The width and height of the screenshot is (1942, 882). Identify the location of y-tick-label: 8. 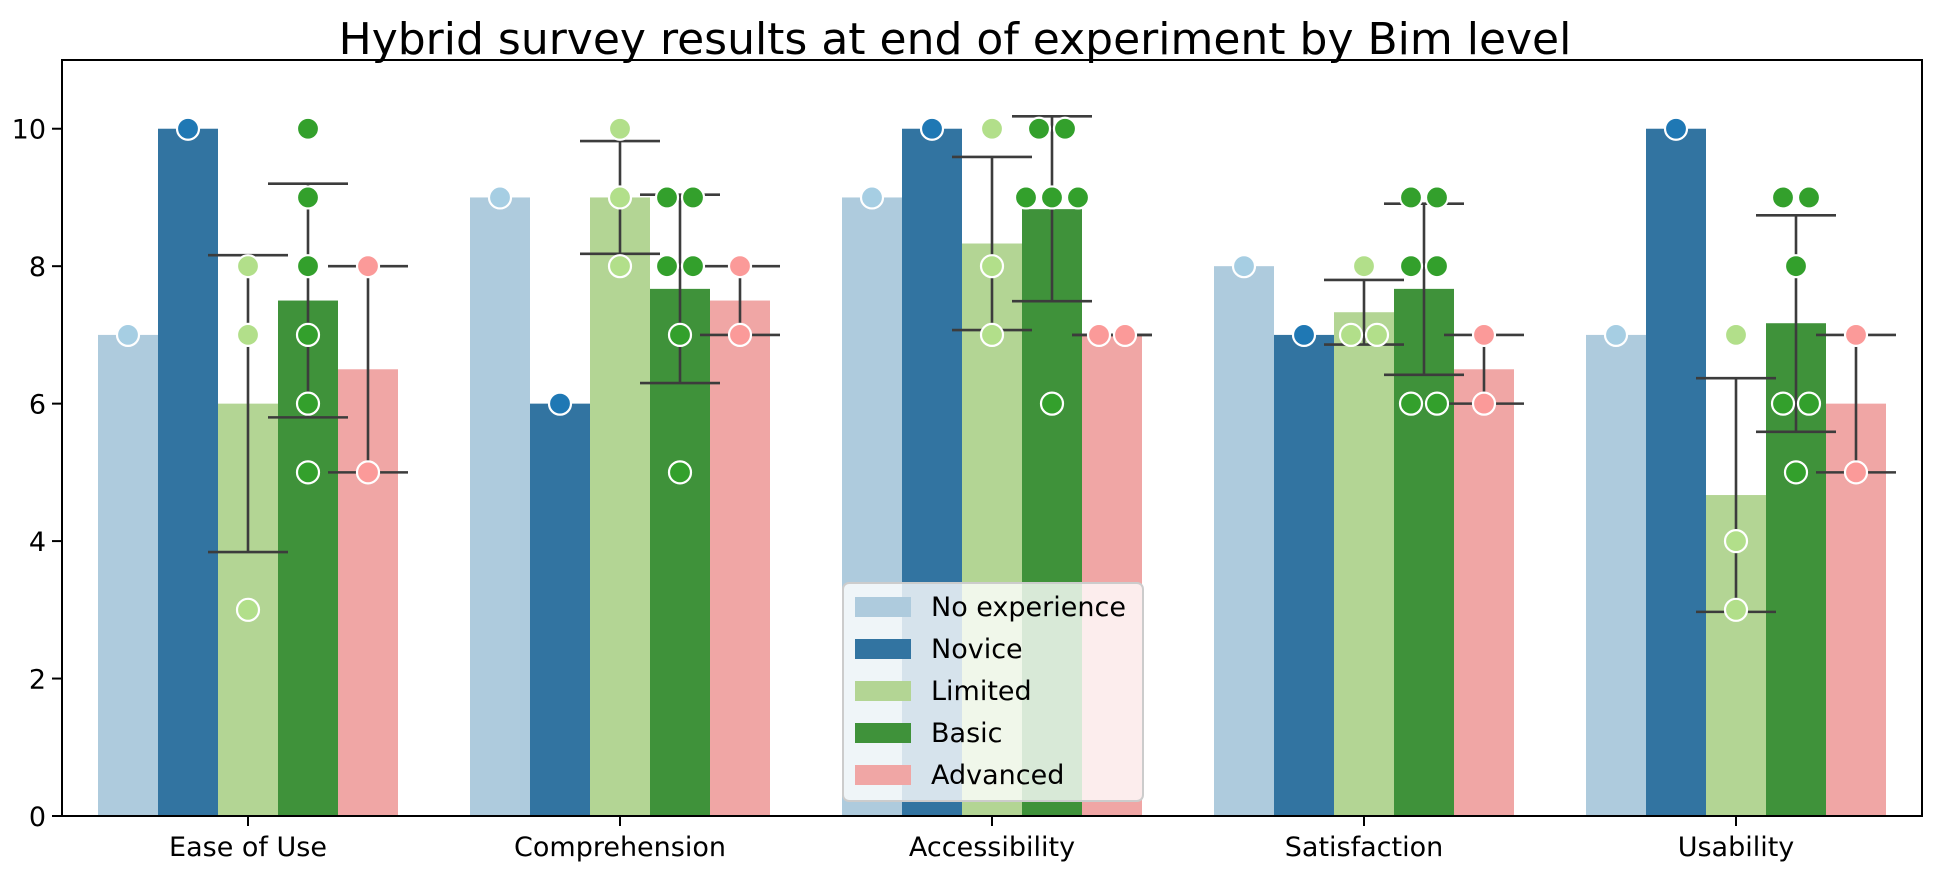
(37, 267).